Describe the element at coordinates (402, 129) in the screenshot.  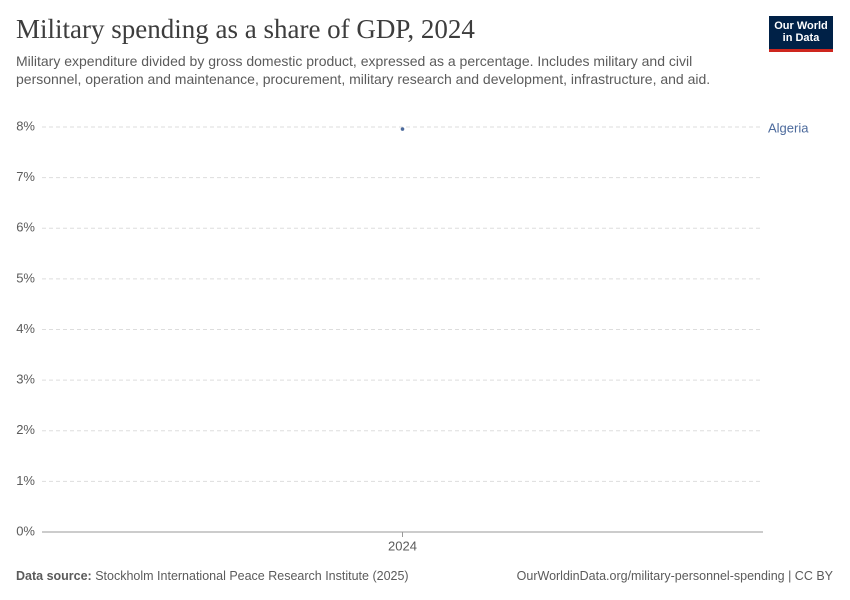
I see `point` at that location.